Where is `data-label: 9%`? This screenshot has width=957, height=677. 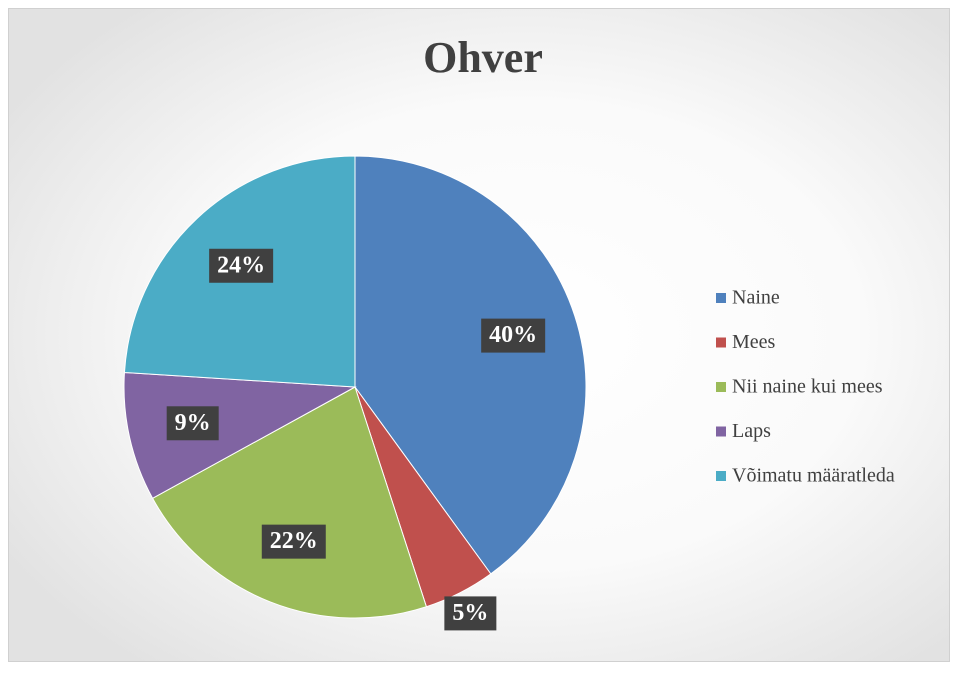 data-label: 9% is located at coordinates (192, 423).